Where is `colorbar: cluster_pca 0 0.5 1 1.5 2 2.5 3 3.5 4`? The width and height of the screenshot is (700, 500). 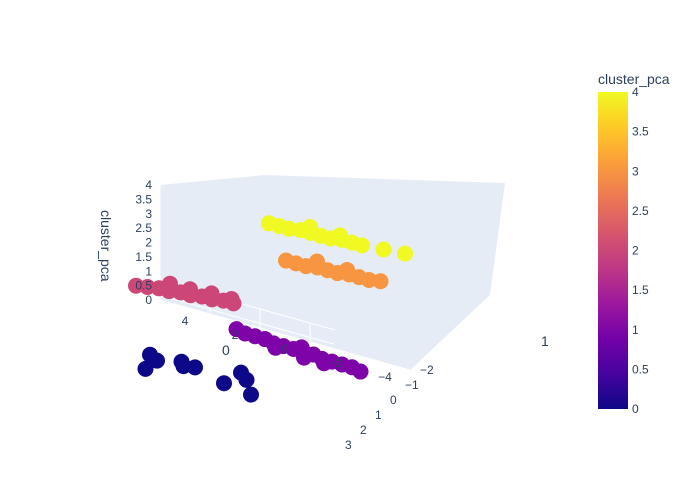
colorbar: cluster_pca 0 0.5 1 1.5 2 2.5 3 3.5 4 is located at coordinates (634, 243).